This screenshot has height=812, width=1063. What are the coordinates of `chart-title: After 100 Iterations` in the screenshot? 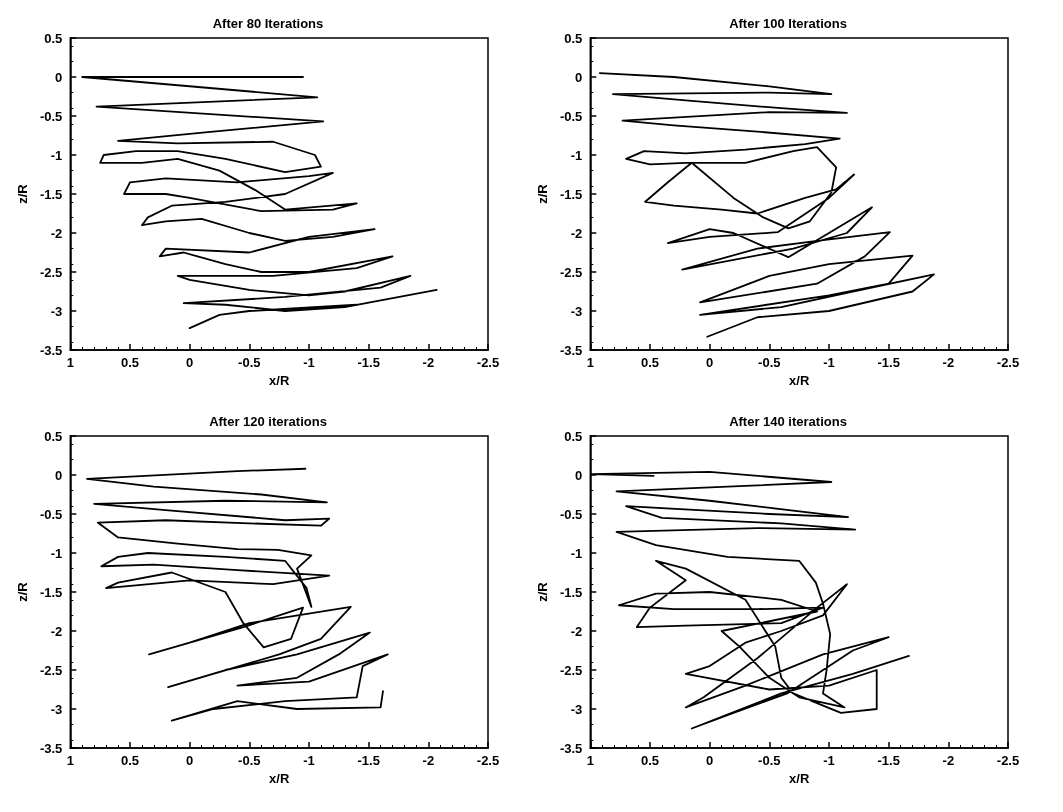 It's located at (788, 23).